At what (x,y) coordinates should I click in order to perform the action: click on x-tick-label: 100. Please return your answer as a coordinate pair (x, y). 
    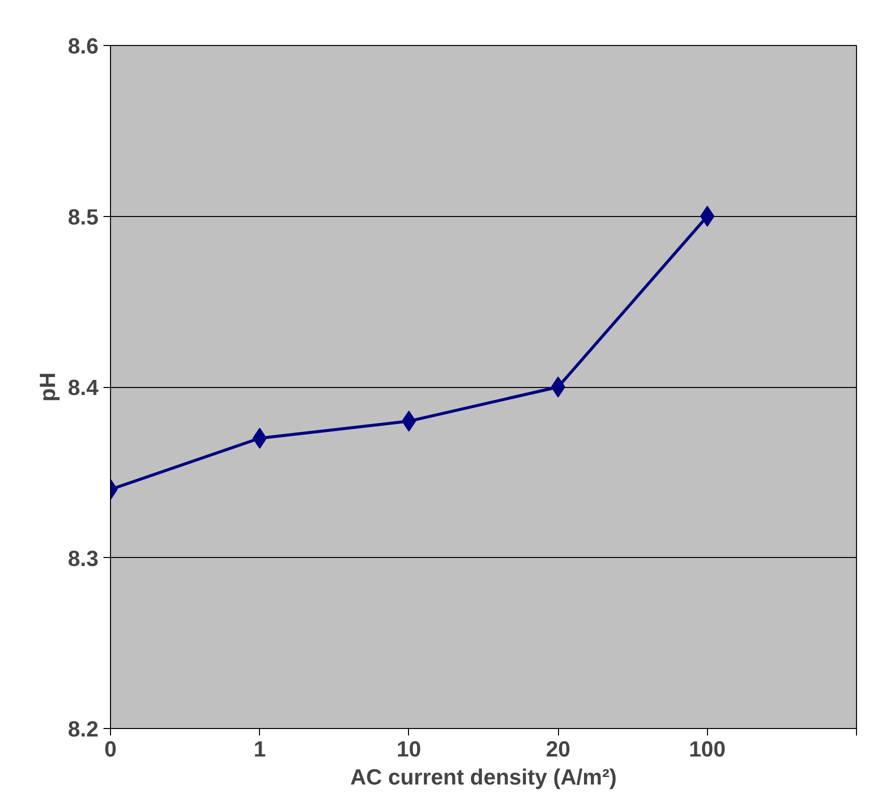
    Looking at the image, I should click on (707, 749).